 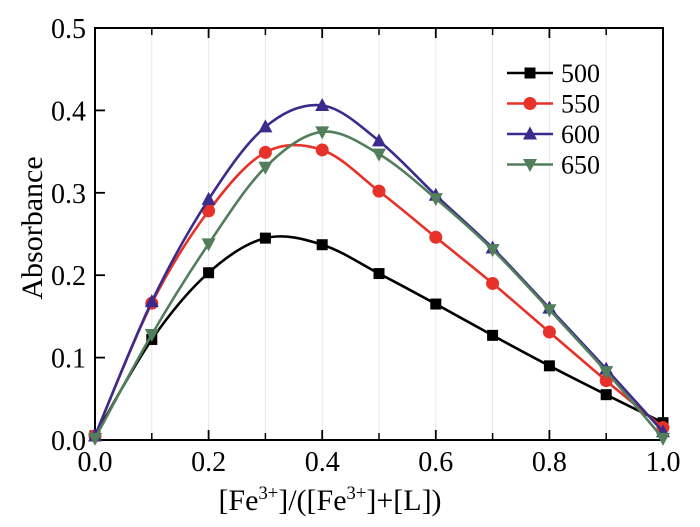 I want to click on x-axis-title-segment: [Fe, so click(x=238, y=500).